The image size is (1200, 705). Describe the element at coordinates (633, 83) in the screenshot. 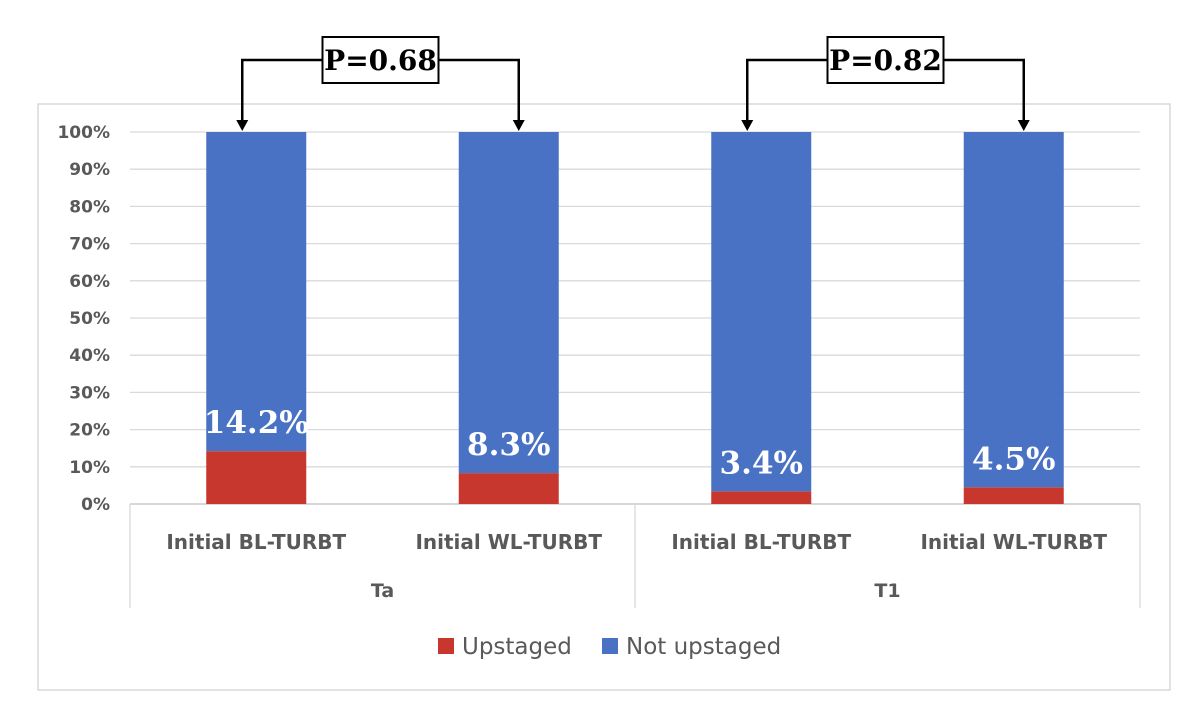

I see `p-value-annotations: P=0.68 P=0.82` at that location.